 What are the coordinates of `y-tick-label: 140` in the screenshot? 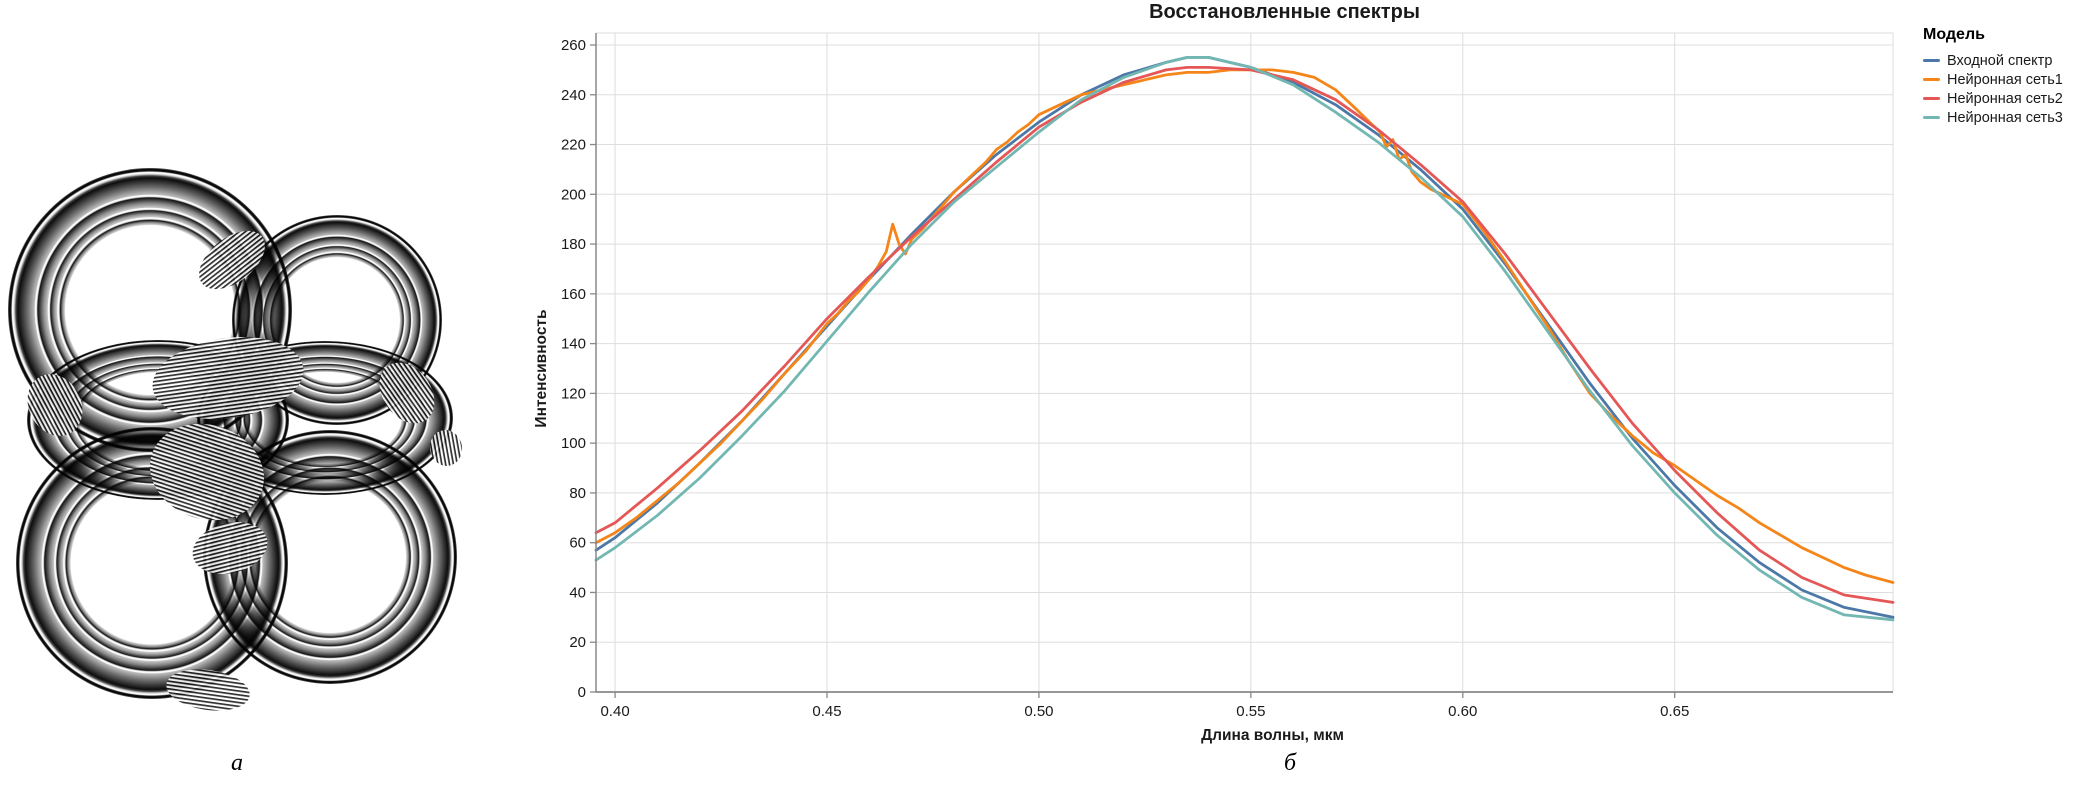 It's located at (573, 344).